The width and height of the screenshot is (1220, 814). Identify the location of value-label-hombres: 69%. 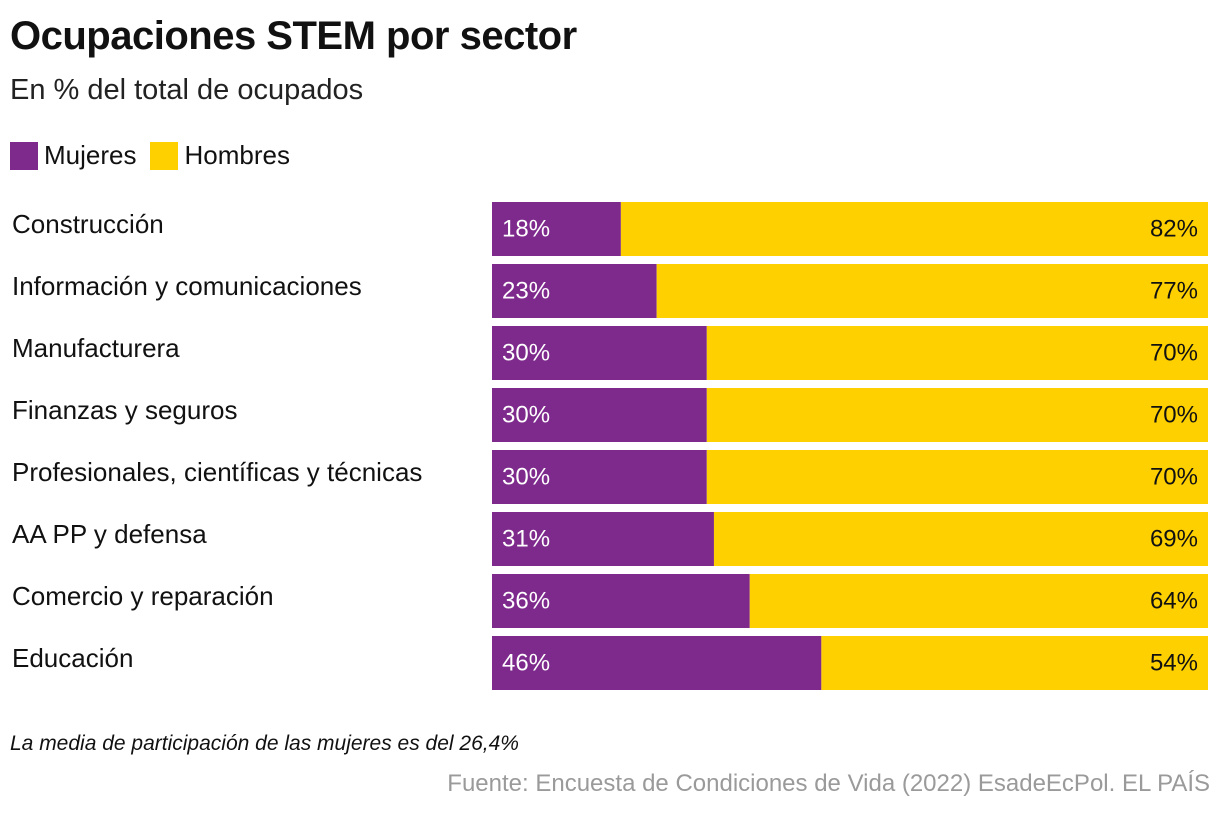
(1174, 538).